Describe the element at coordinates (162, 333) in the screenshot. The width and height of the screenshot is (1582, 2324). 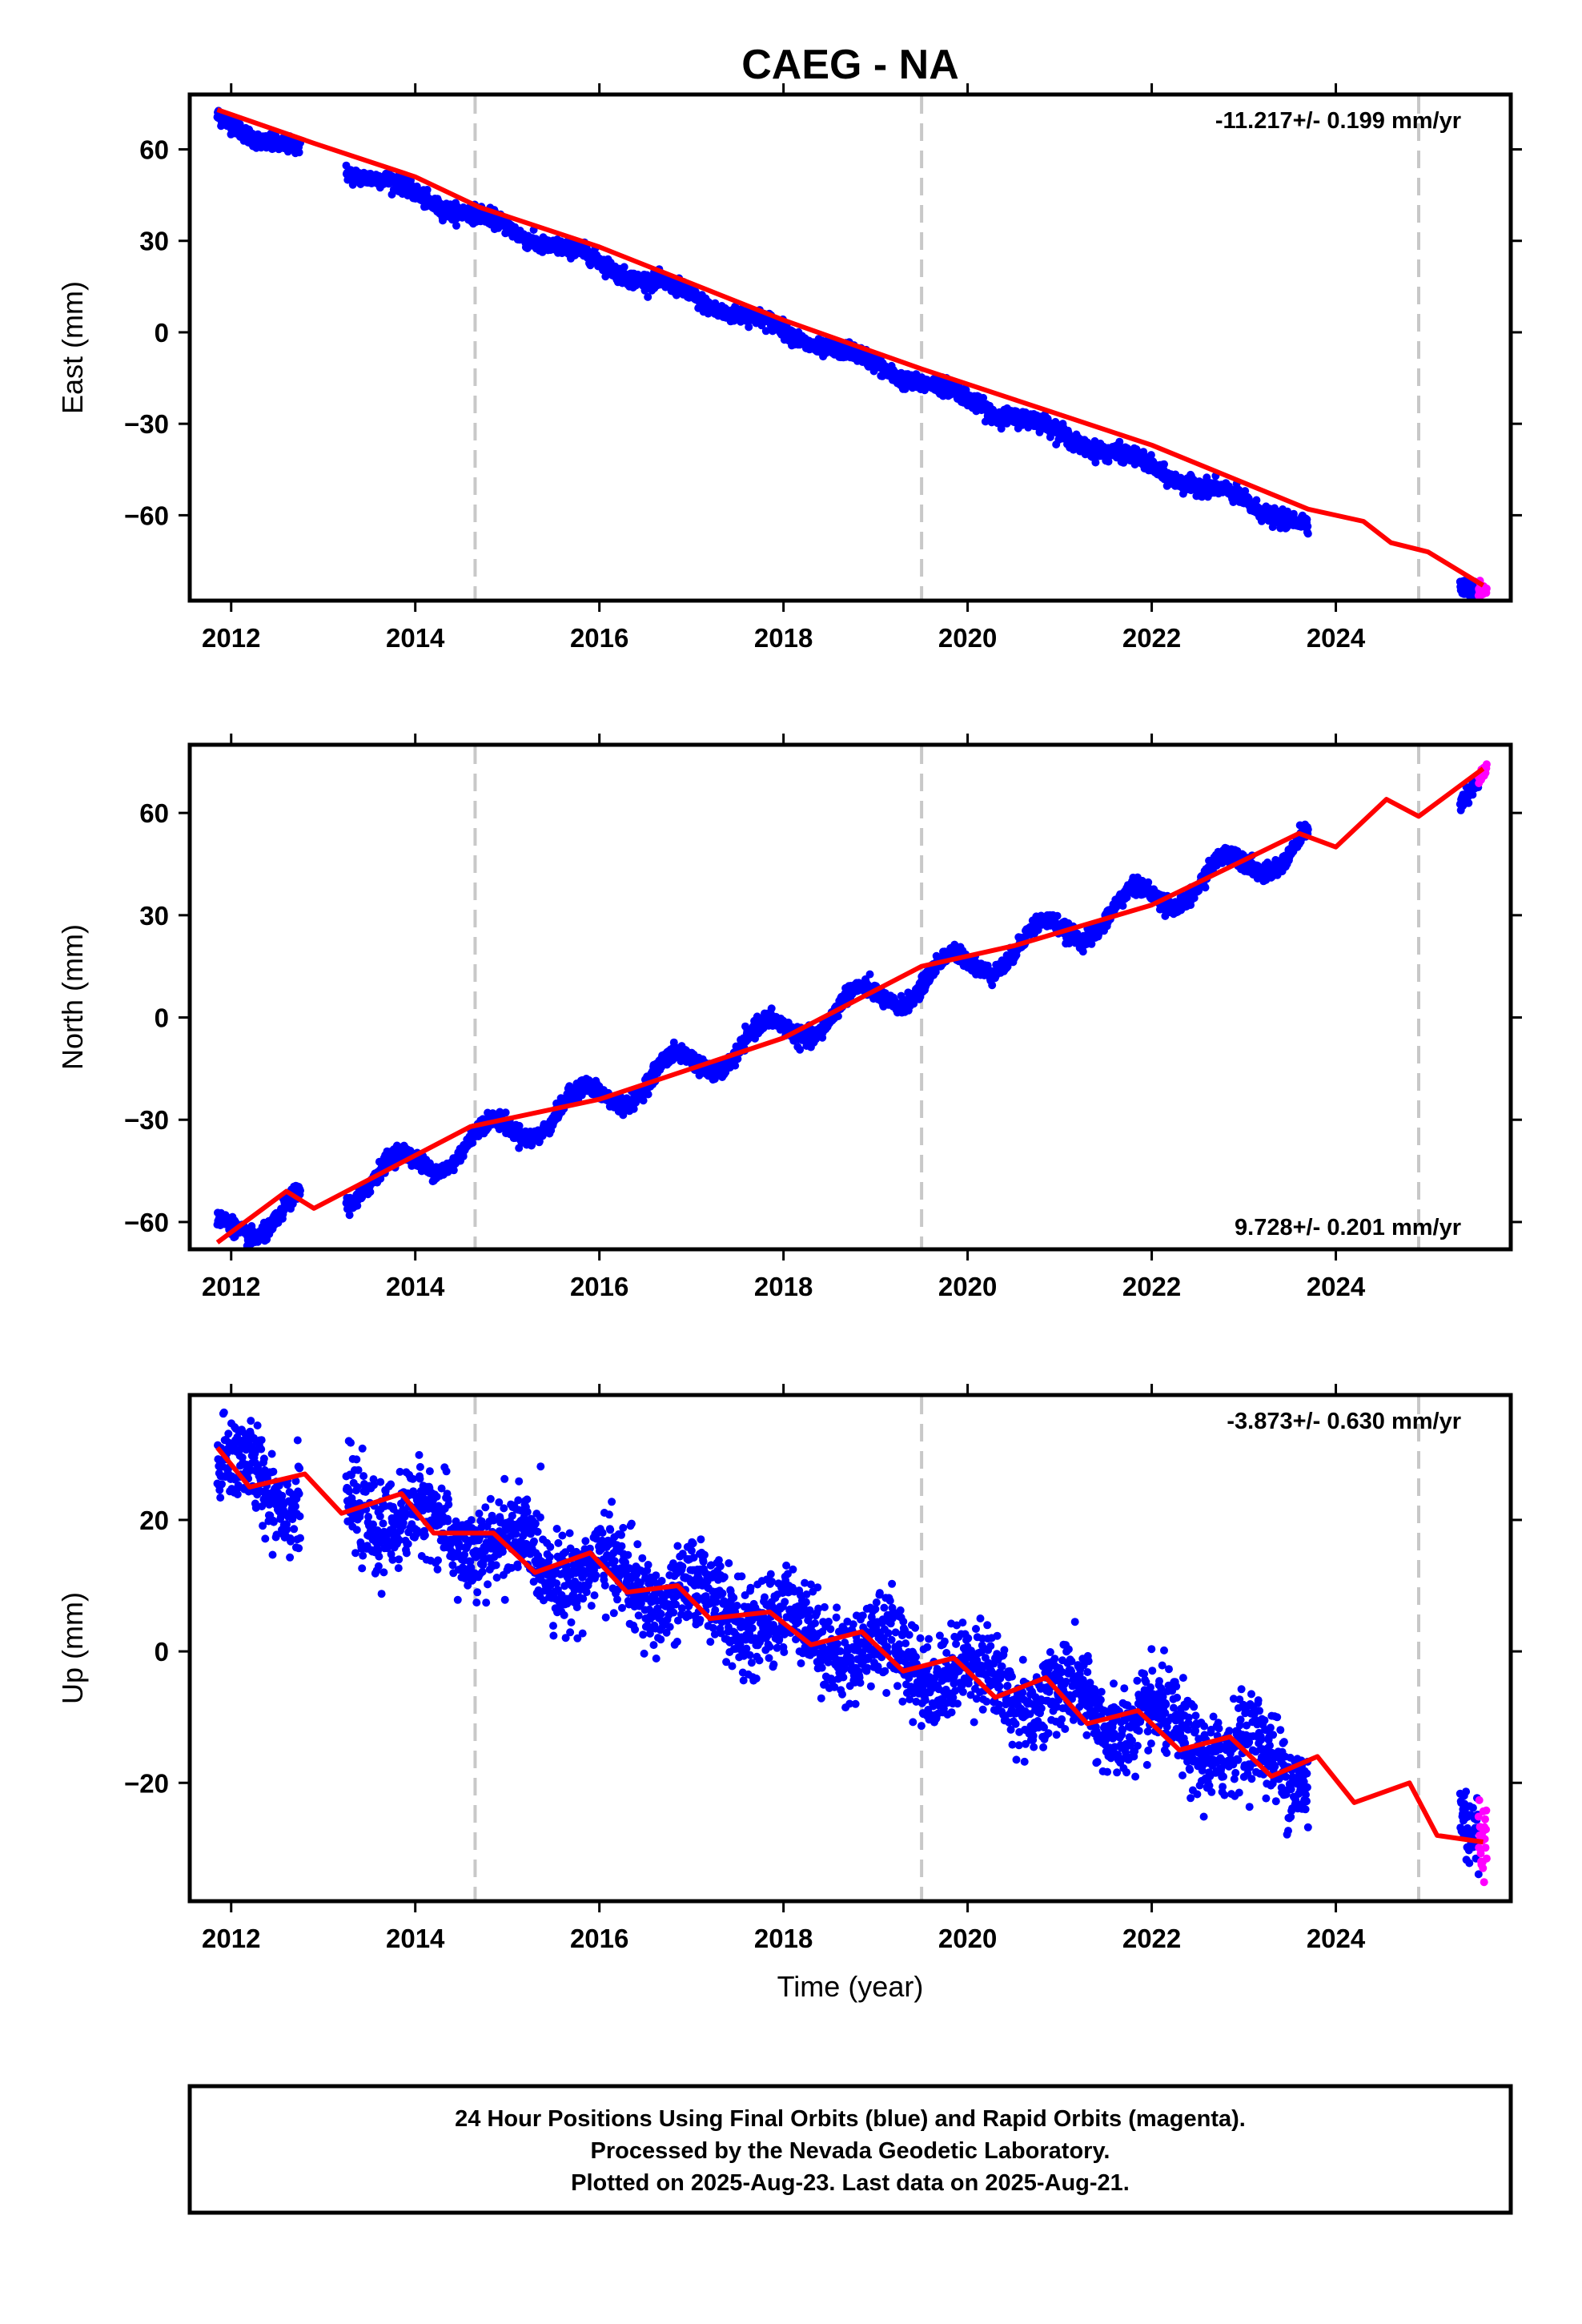
I see `y-tick-label: 0` at that location.